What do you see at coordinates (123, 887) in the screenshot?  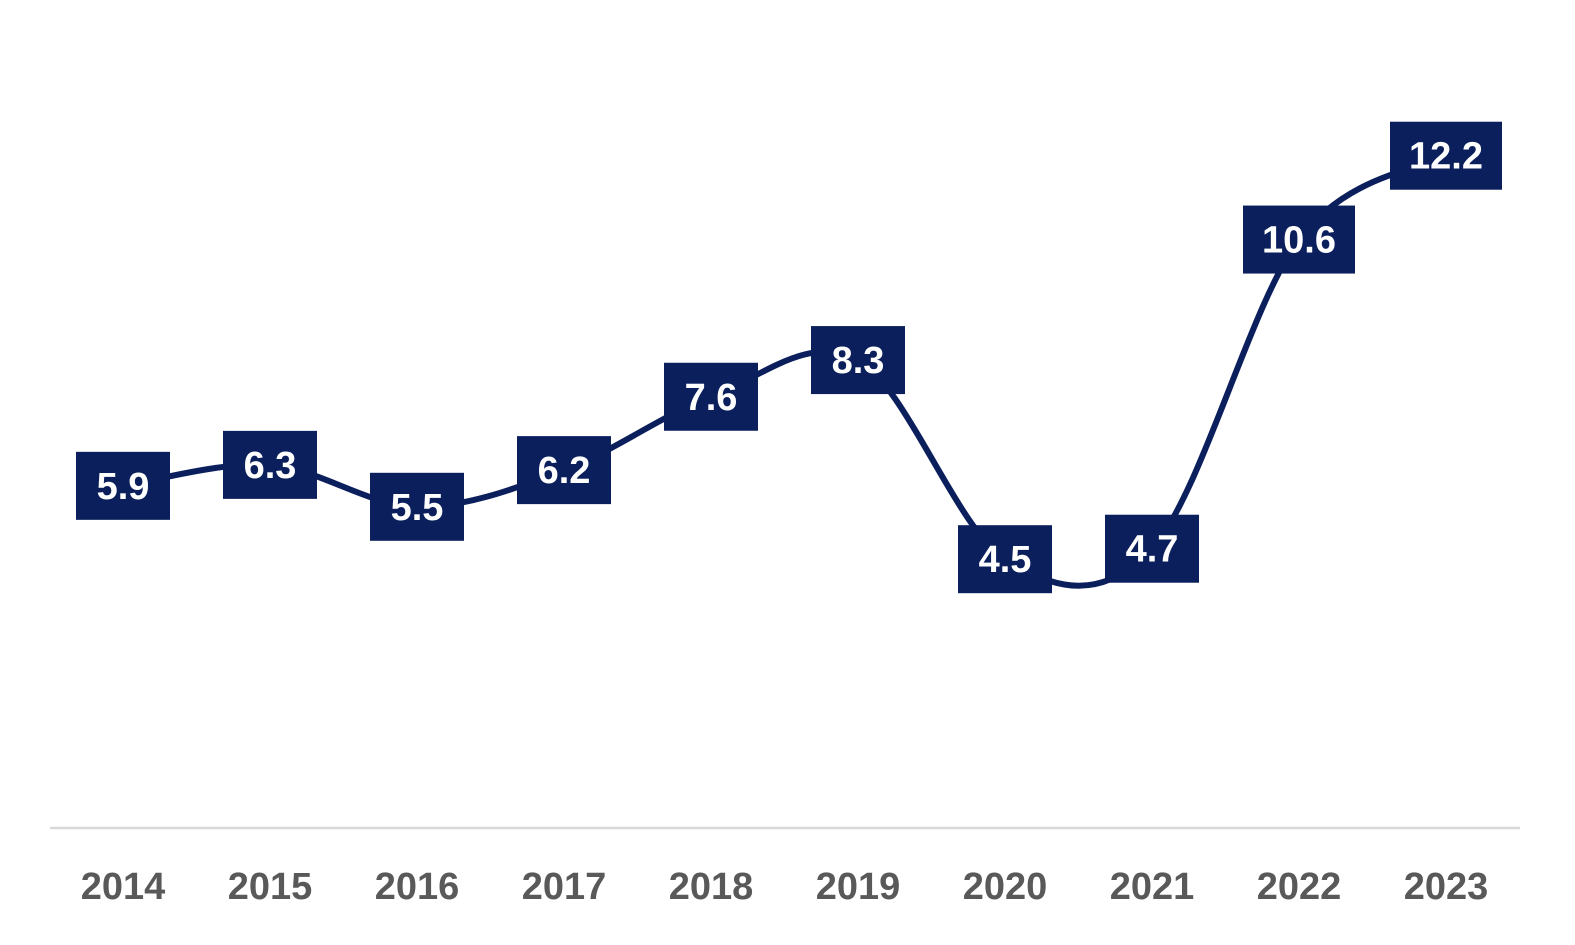 I see `x-tick-label-2014: 2014` at bounding box center [123, 887].